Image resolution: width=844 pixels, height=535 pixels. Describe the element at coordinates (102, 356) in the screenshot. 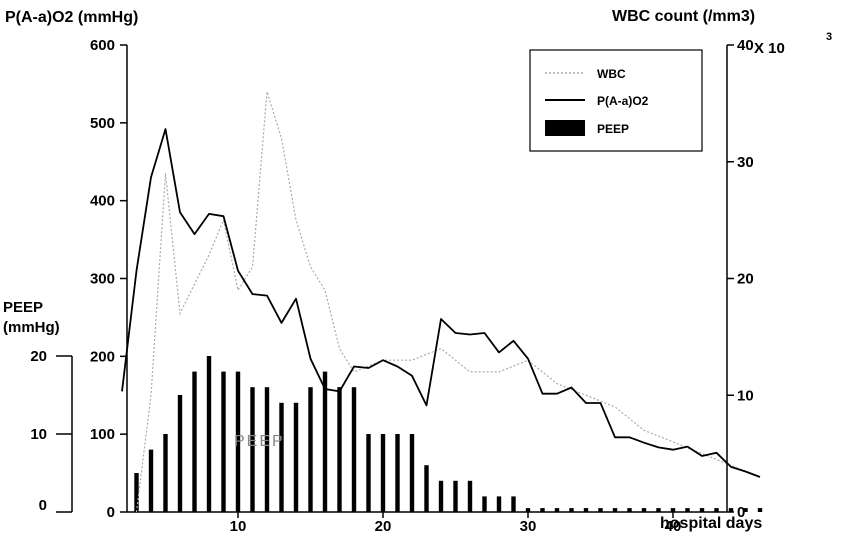

I see `left-axis-tick-label: 200` at that location.